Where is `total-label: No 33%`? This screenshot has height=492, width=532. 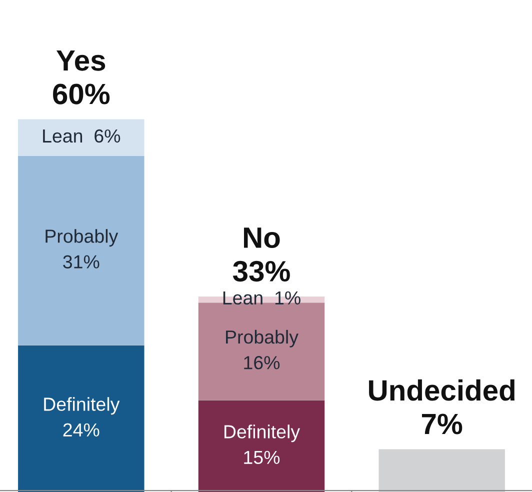
total-label: No 33% is located at coordinates (261, 255).